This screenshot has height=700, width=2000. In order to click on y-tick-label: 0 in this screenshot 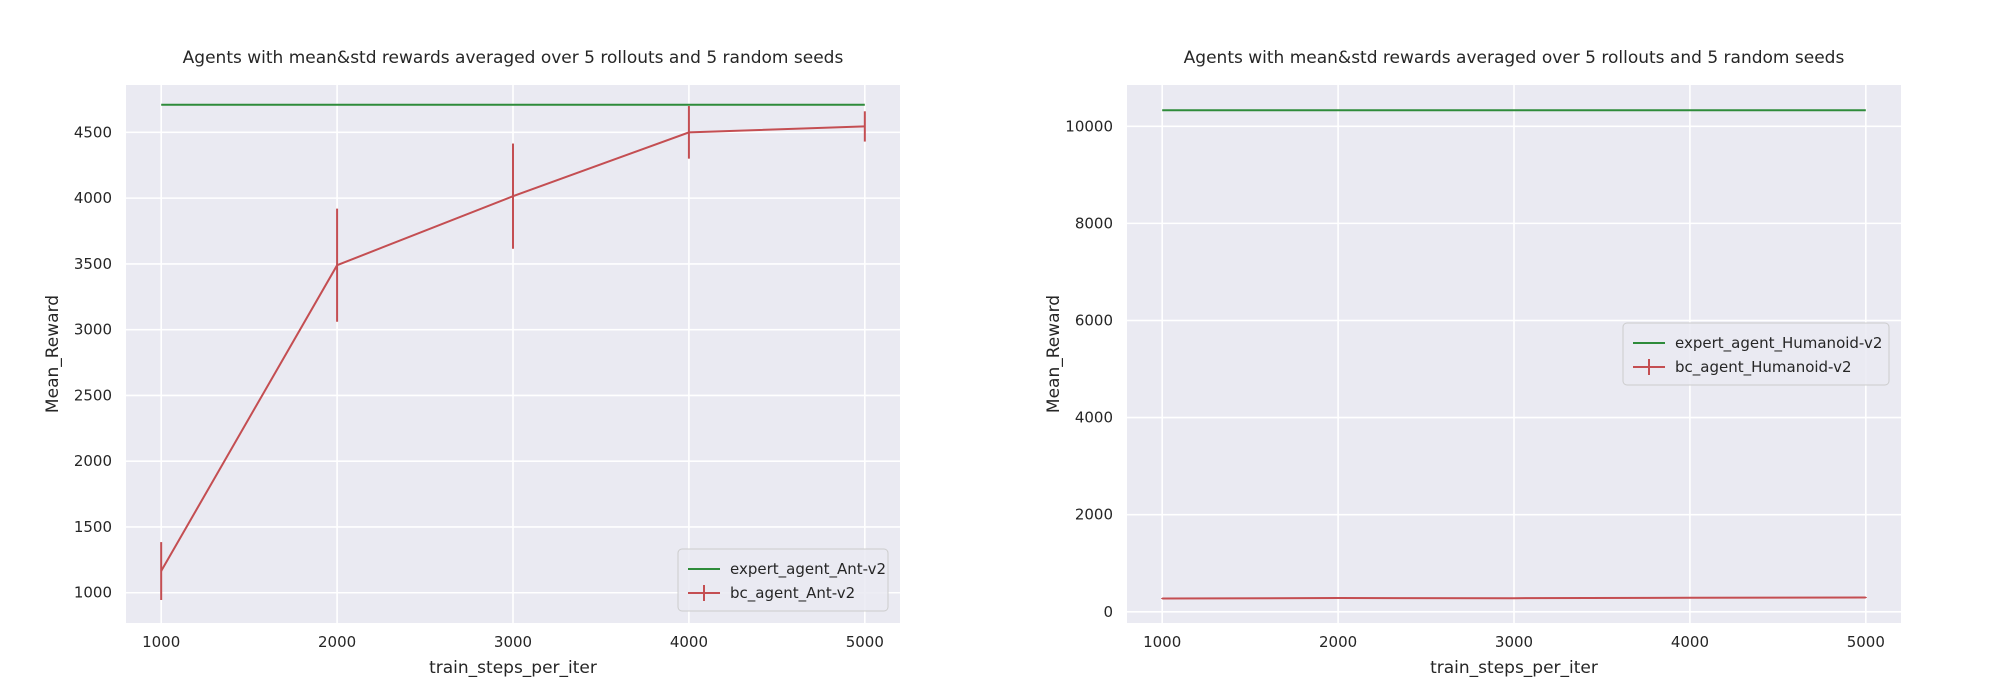, I will do `click(1108, 612)`.